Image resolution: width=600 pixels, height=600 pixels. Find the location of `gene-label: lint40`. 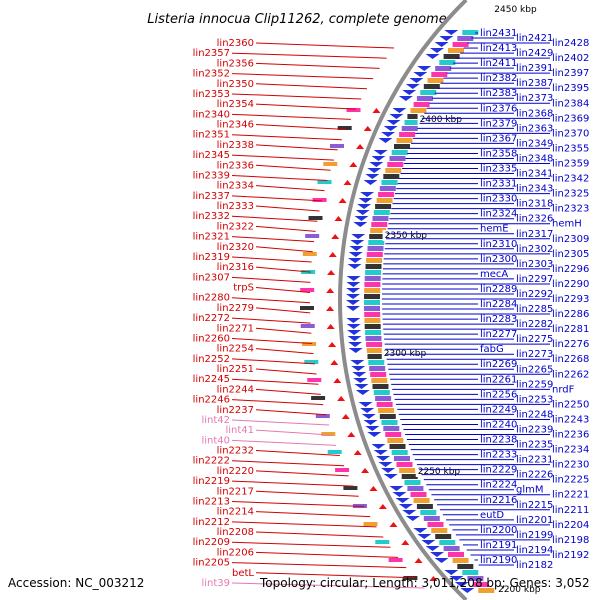

gene-label: lint40 is located at coordinates (215, 440).